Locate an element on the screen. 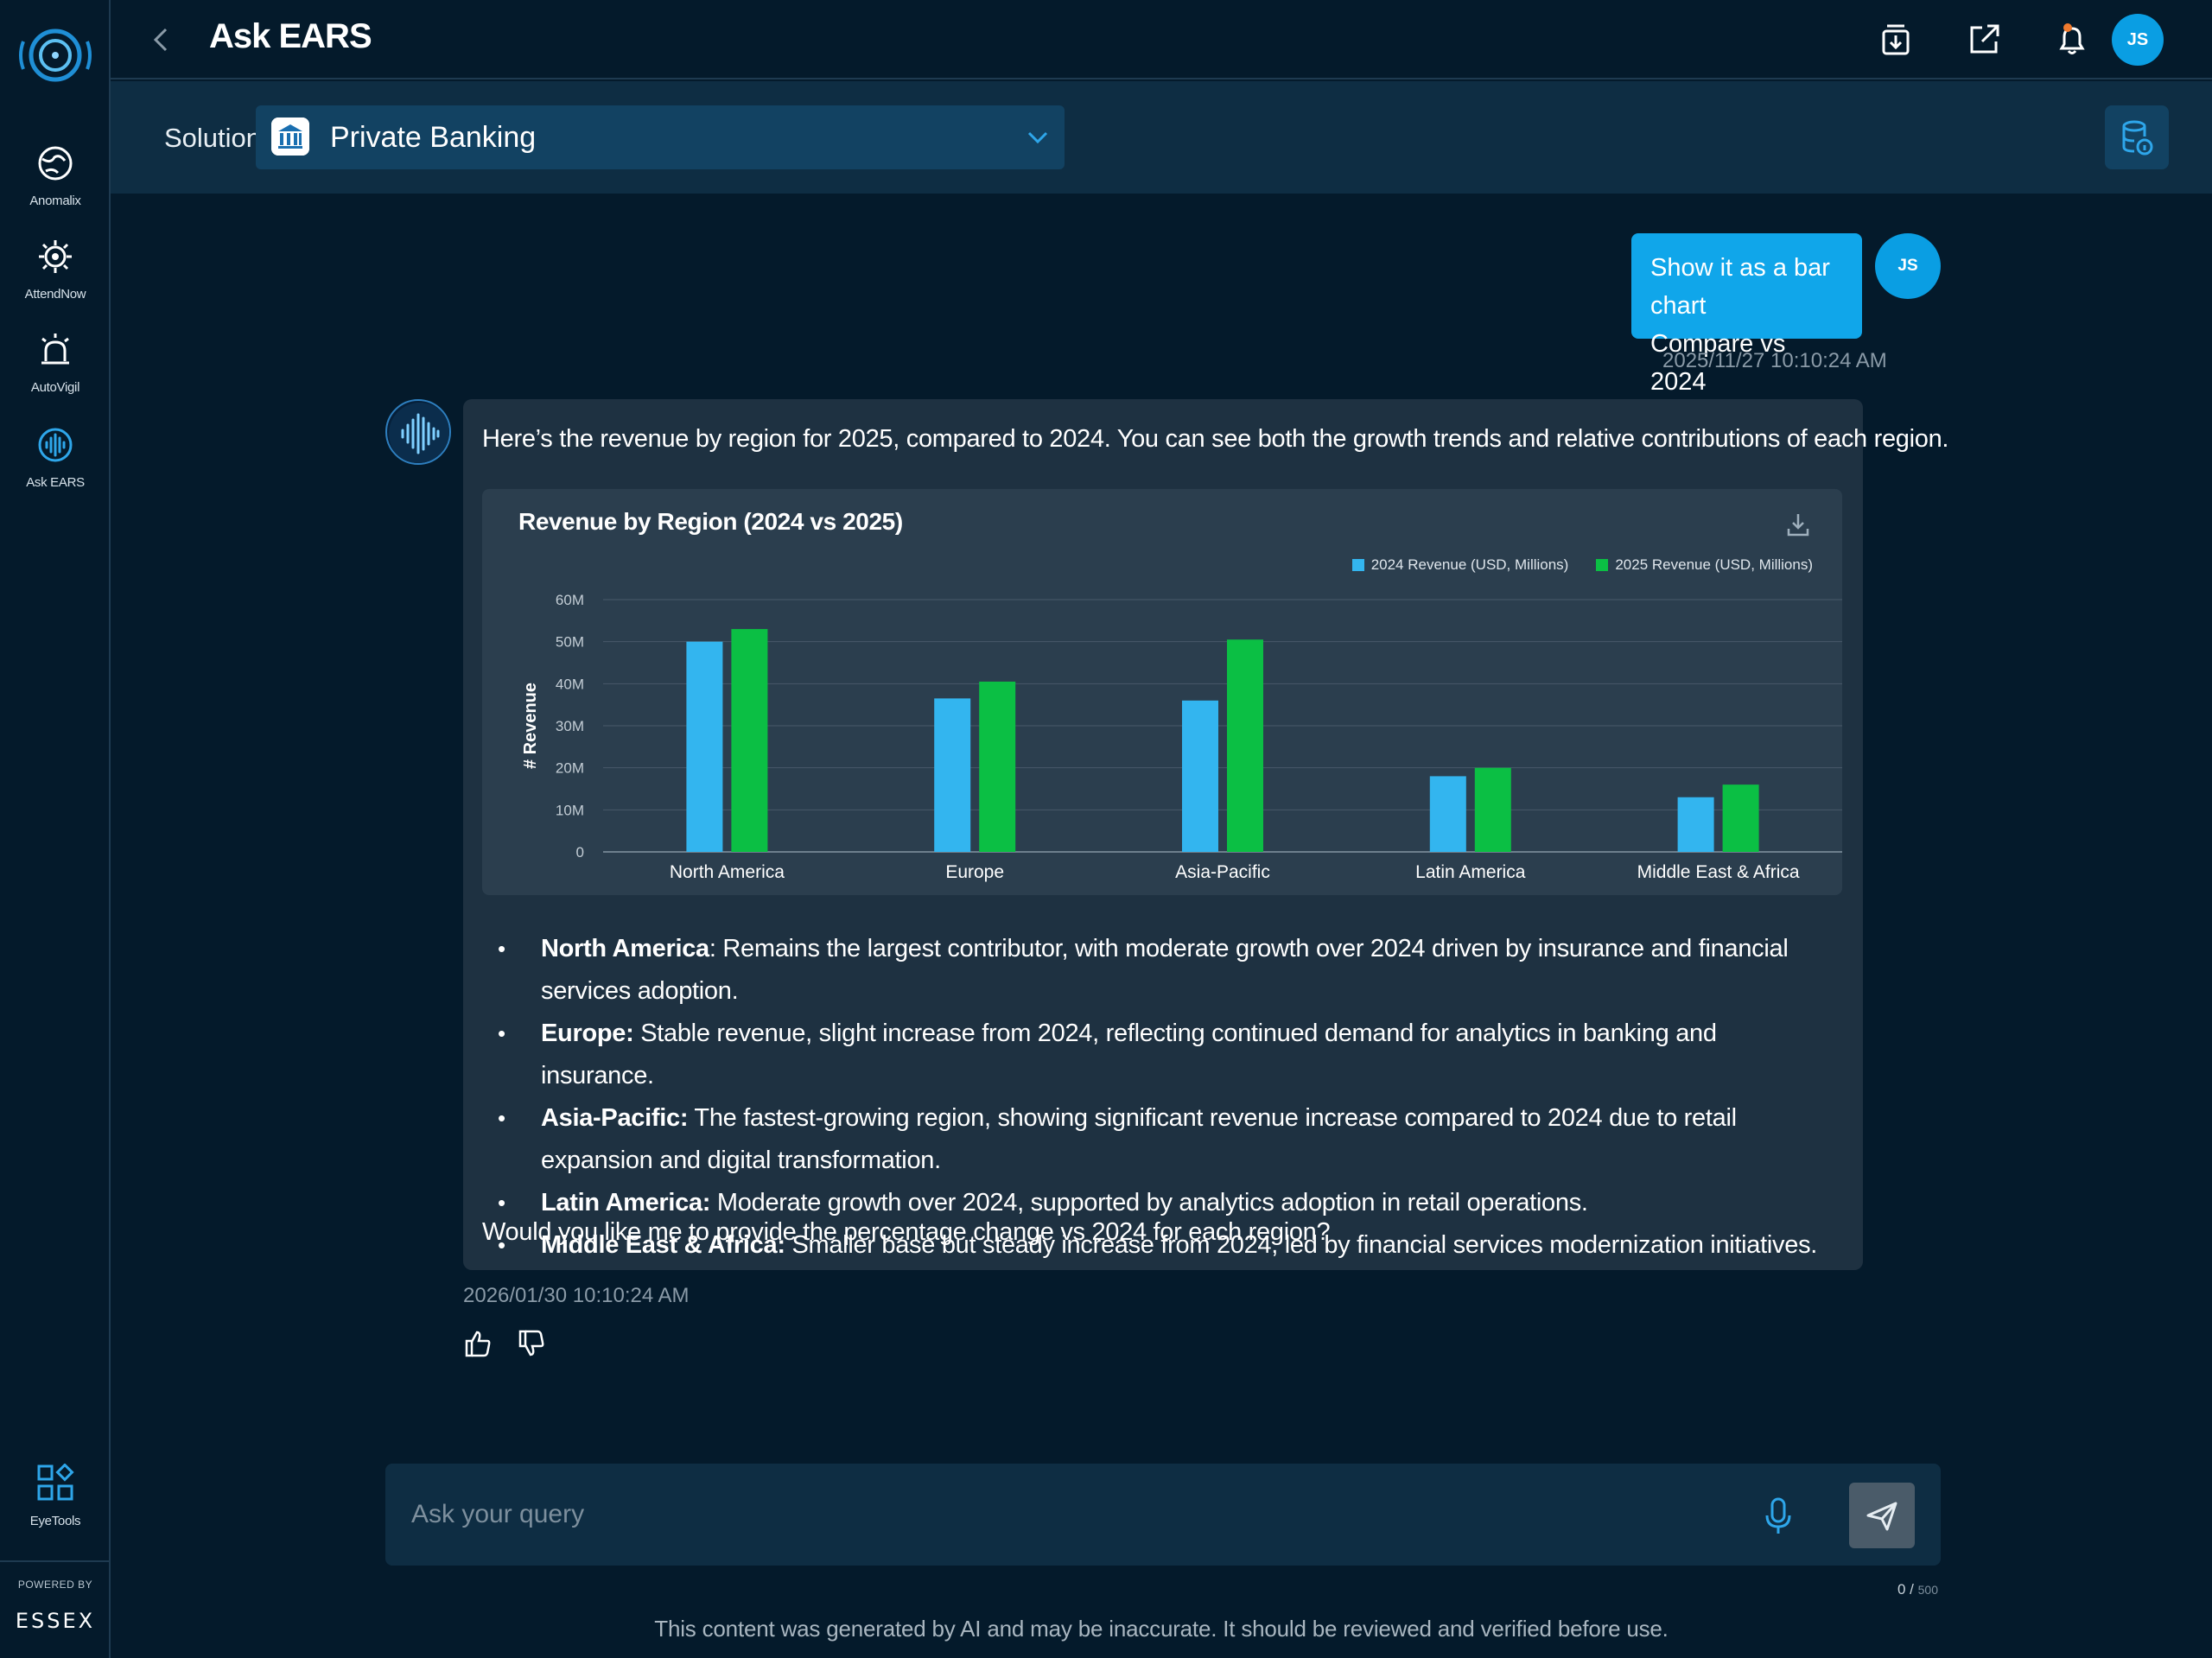 The height and width of the screenshot is (1658, 2212). globe-radar-icon is located at coordinates (55, 163).